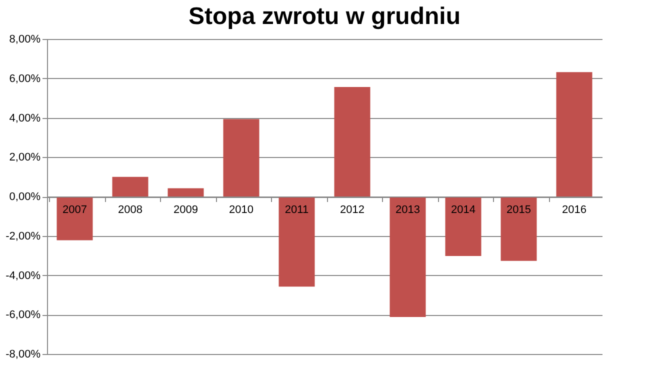  Describe the element at coordinates (574, 210) in the screenshot. I see `x-tick-label: 2016` at that location.